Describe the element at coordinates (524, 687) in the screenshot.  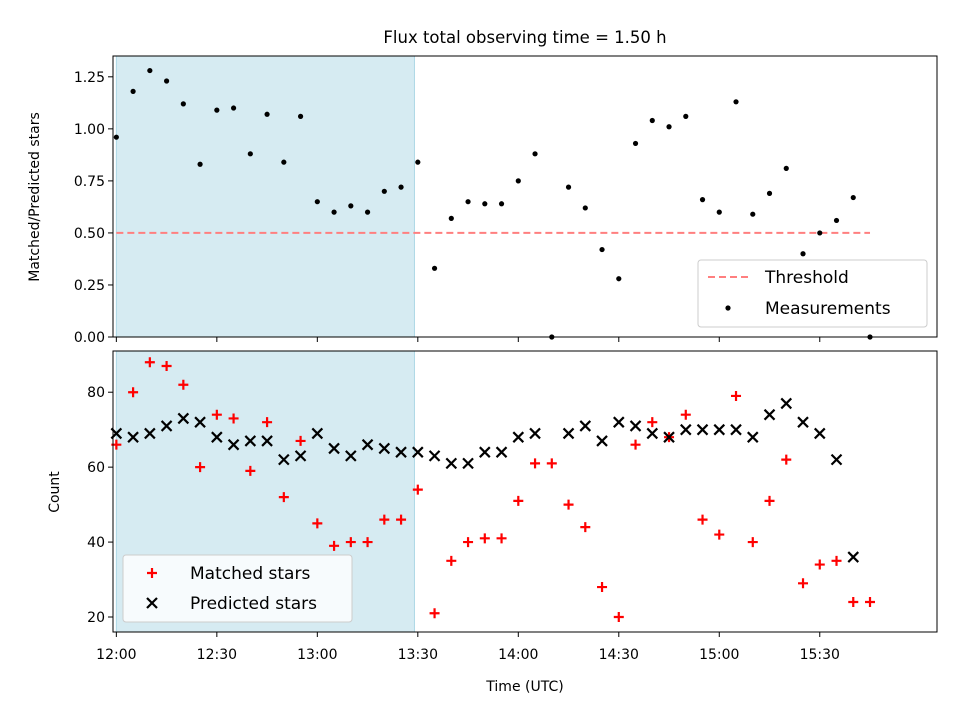
I see `x-axis-label: Time (UTC)` at that location.